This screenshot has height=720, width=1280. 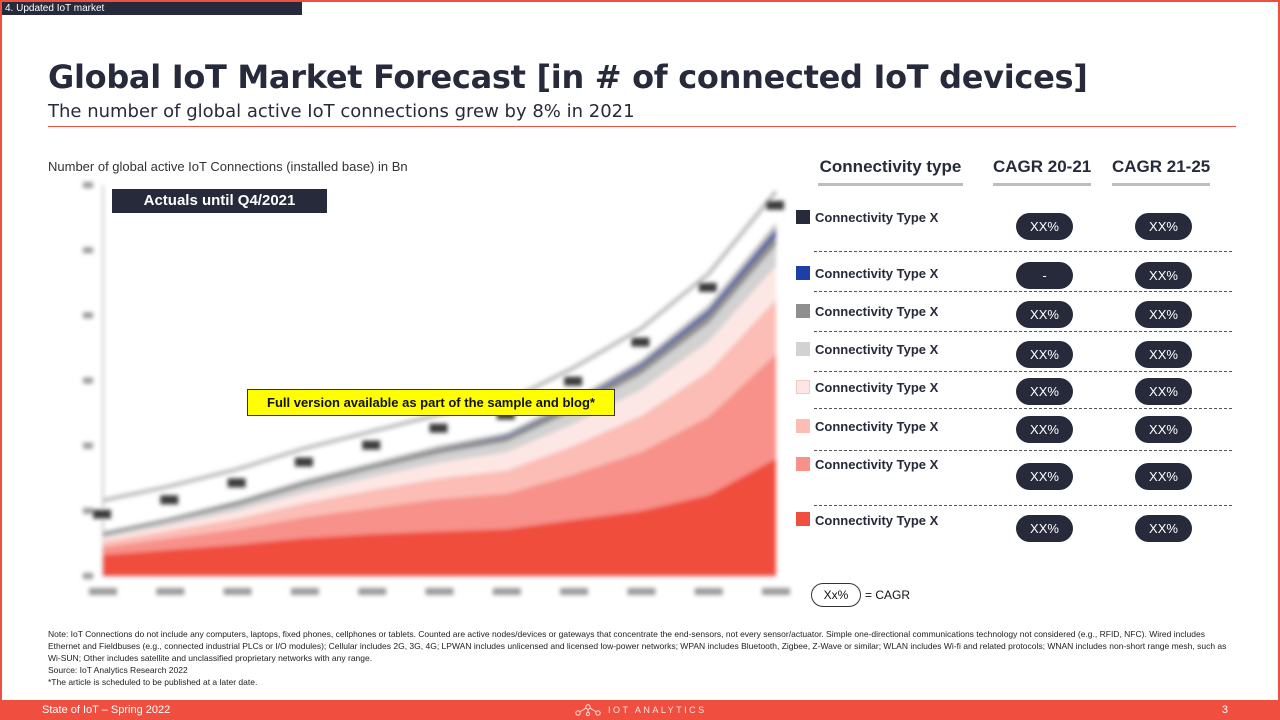 I want to click on page-number: 3, so click(x=1224, y=710).